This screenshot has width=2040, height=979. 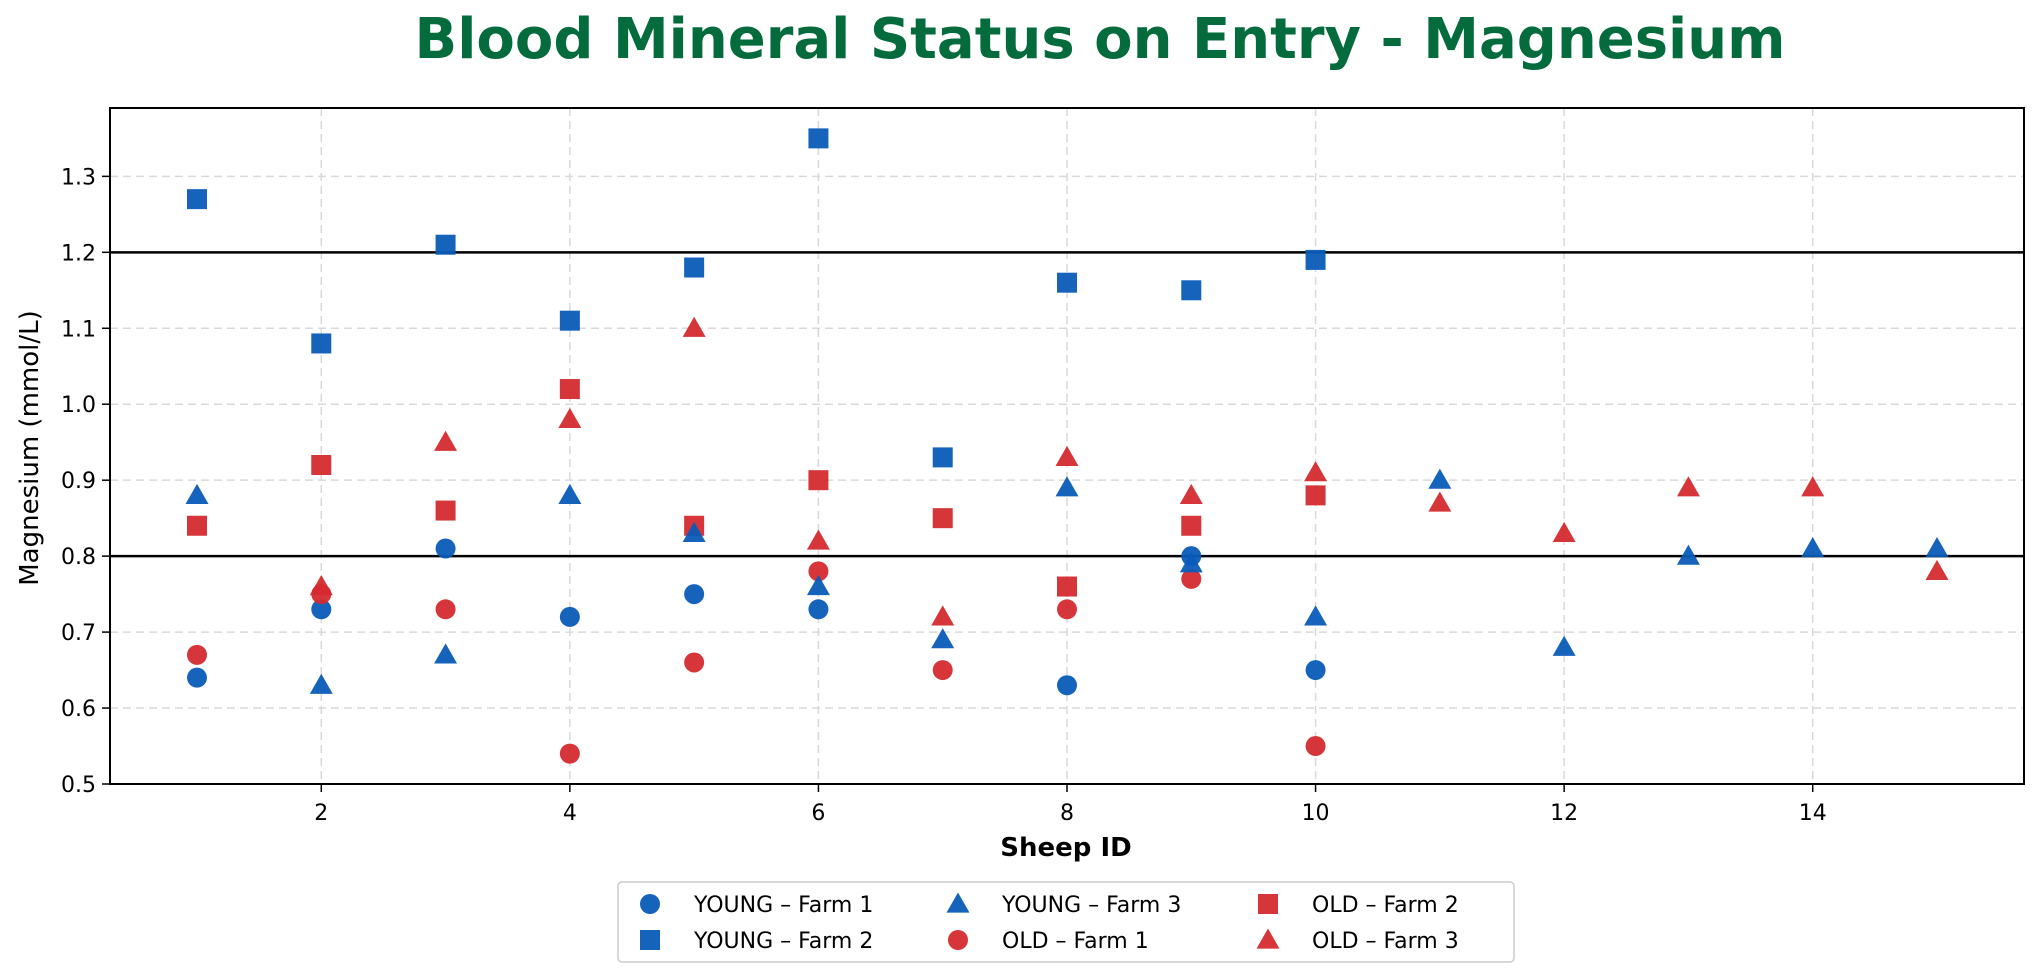 I want to click on legend-frame, so click(x=1066, y=922).